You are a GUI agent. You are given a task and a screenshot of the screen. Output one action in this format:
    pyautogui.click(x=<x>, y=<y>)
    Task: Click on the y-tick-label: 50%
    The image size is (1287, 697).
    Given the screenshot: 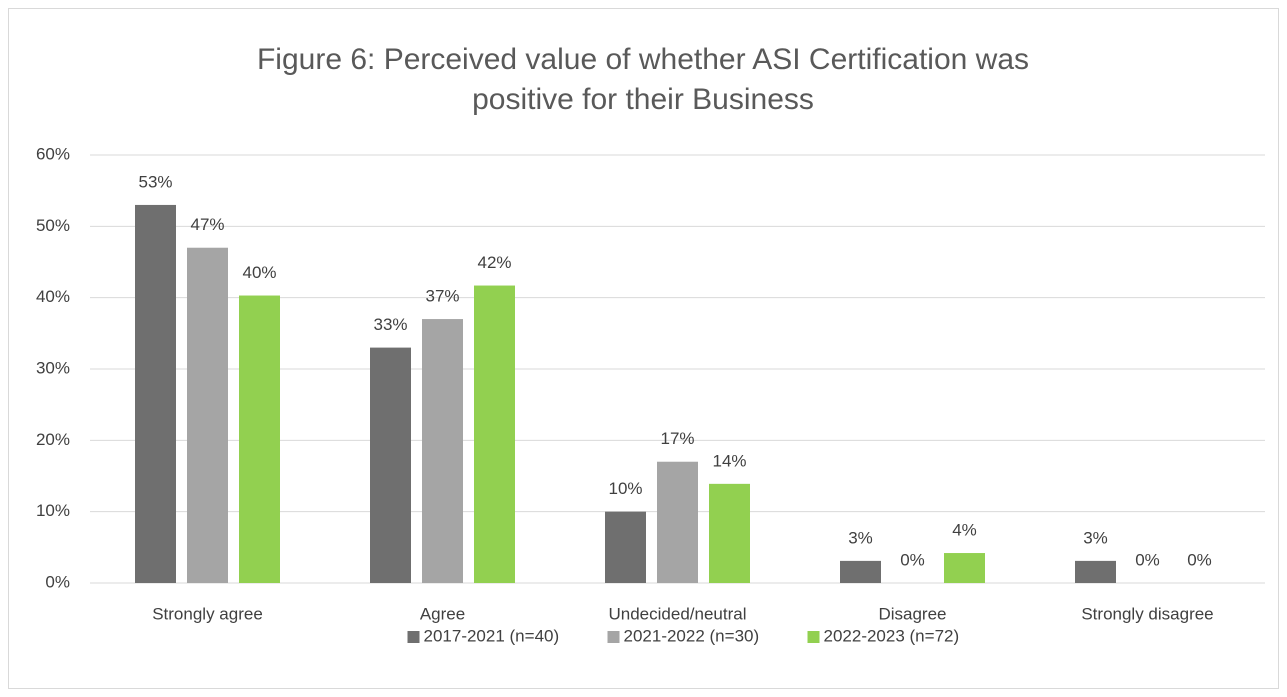 What is the action you would take?
    pyautogui.click(x=53, y=225)
    